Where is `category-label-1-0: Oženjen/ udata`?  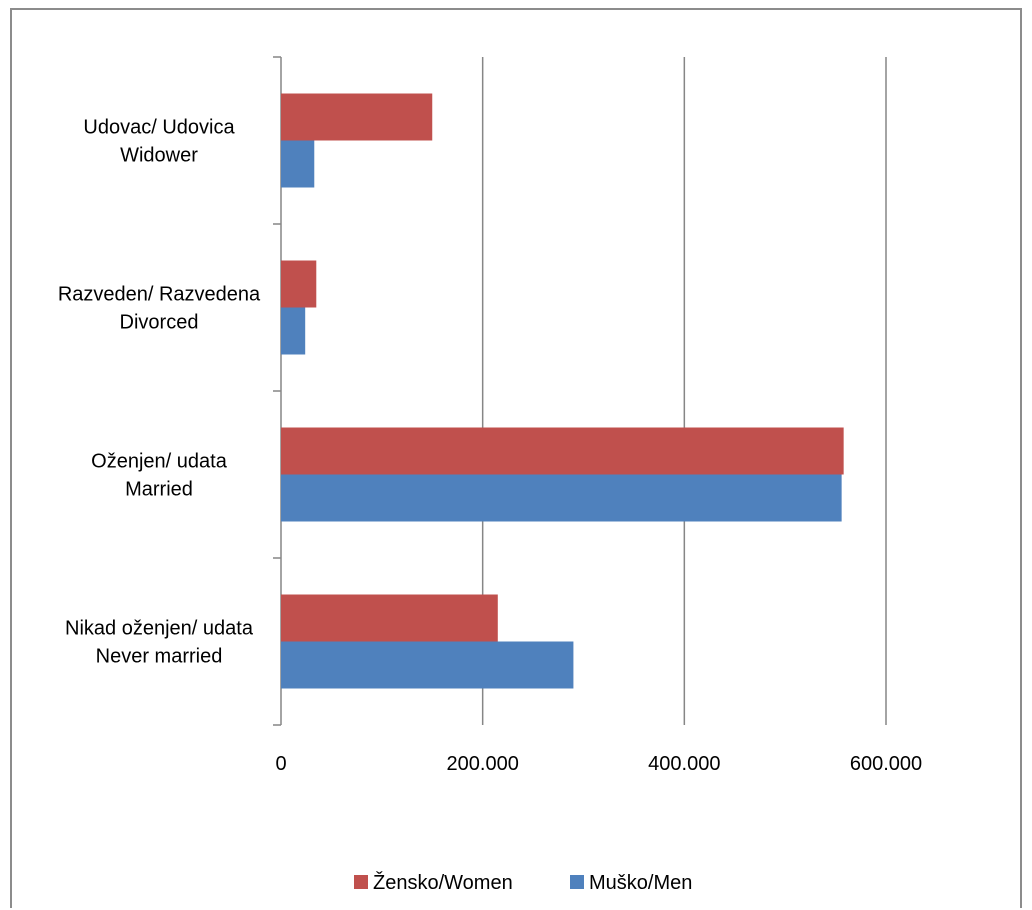
category-label-1-0: Oženjen/ udata is located at coordinates (159, 462).